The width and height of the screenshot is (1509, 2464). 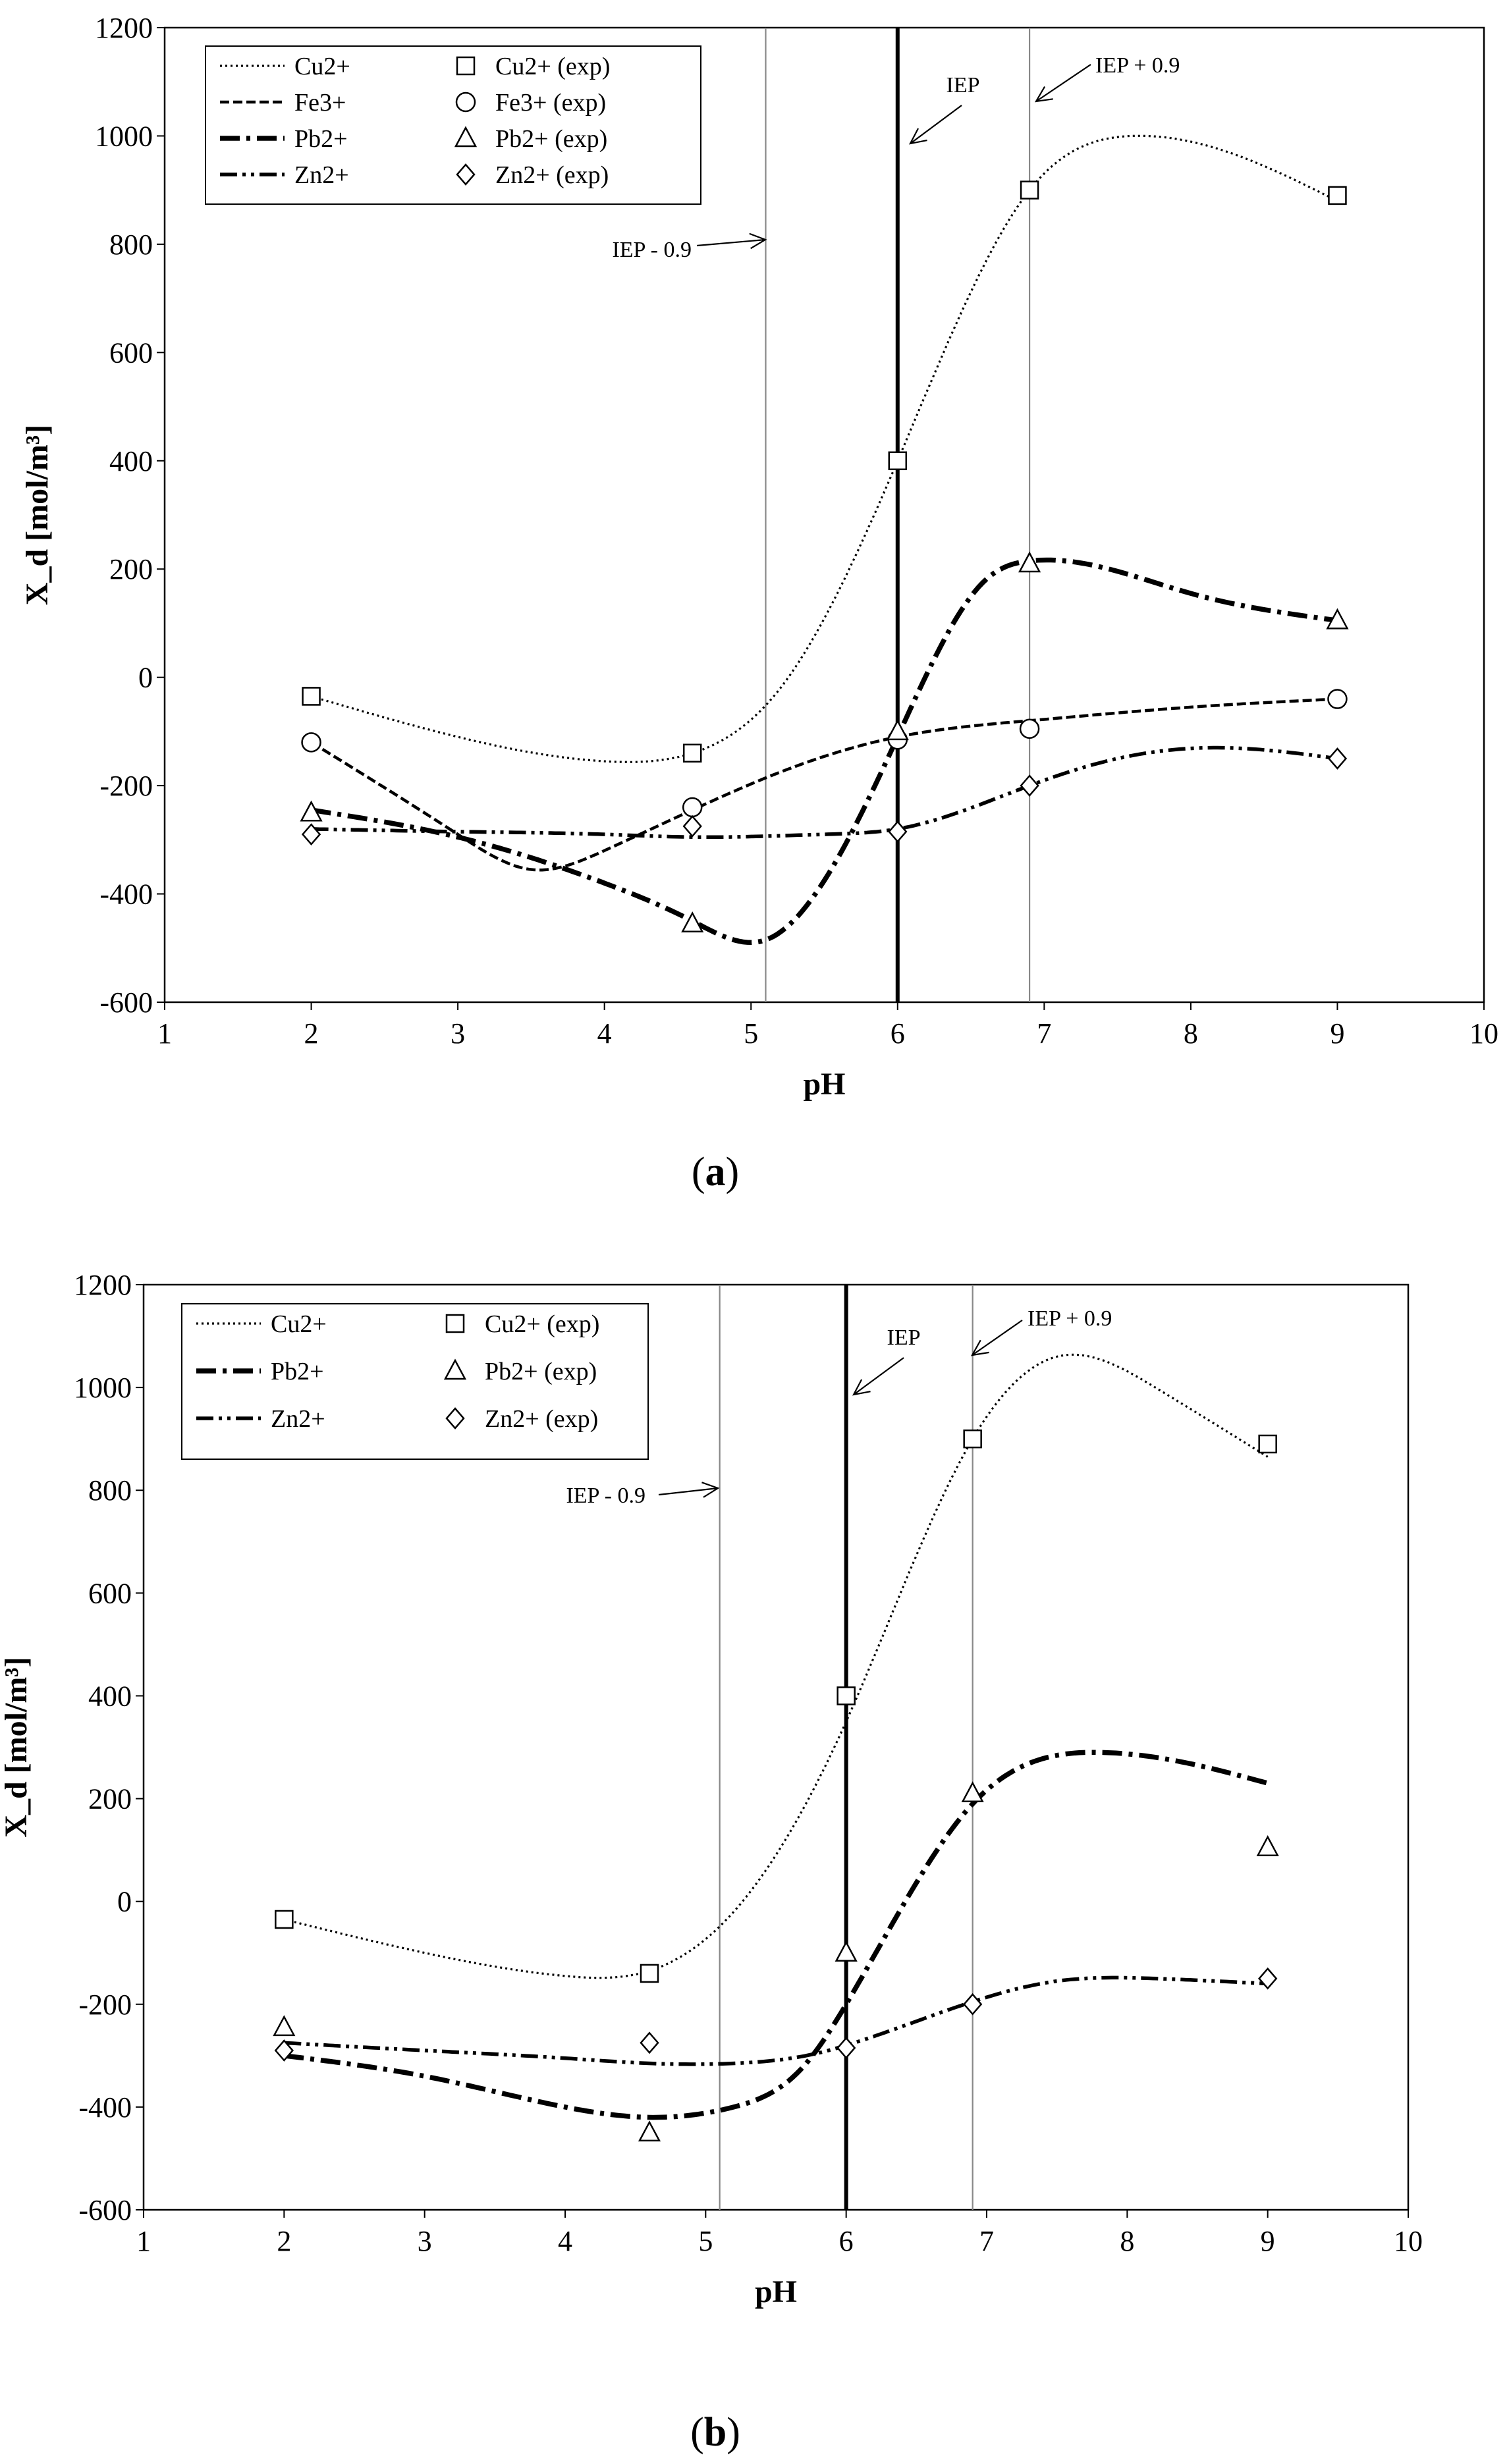 I want to click on y-tick-label: -200, so click(x=105, y=2005).